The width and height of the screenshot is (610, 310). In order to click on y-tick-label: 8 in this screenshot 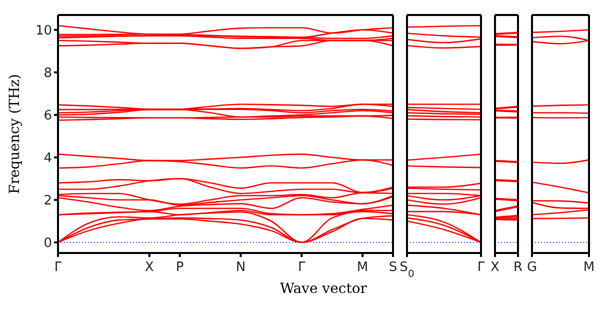, I will do `click(48, 73)`.